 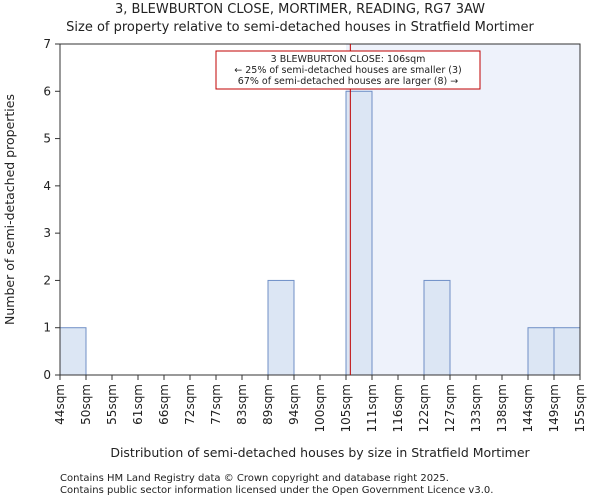 What do you see at coordinates (502, 408) in the screenshot?
I see `x-tick-label: 138sqm` at bounding box center [502, 408].